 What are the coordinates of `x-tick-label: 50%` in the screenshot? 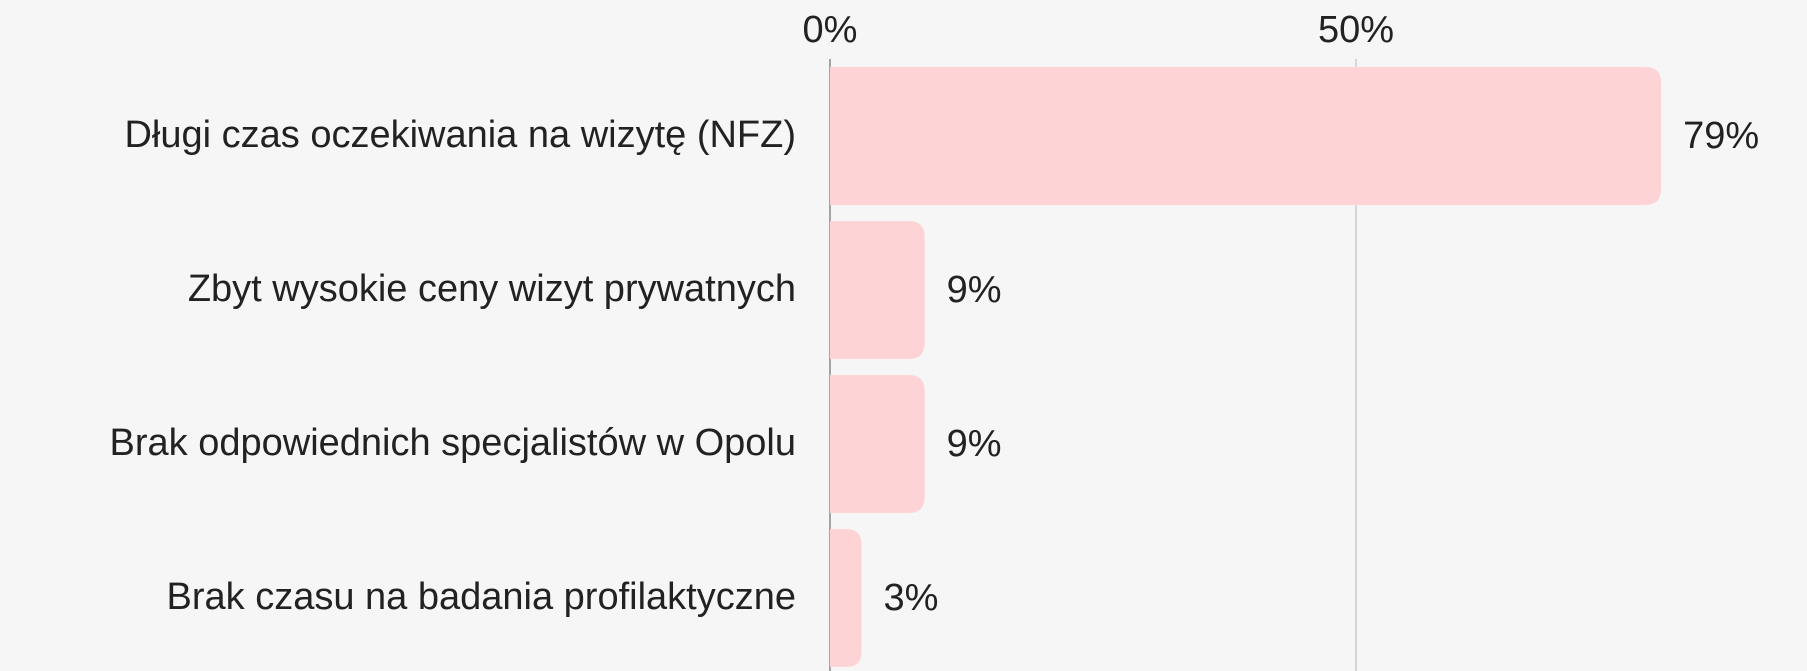 It's located at (1356, 30).